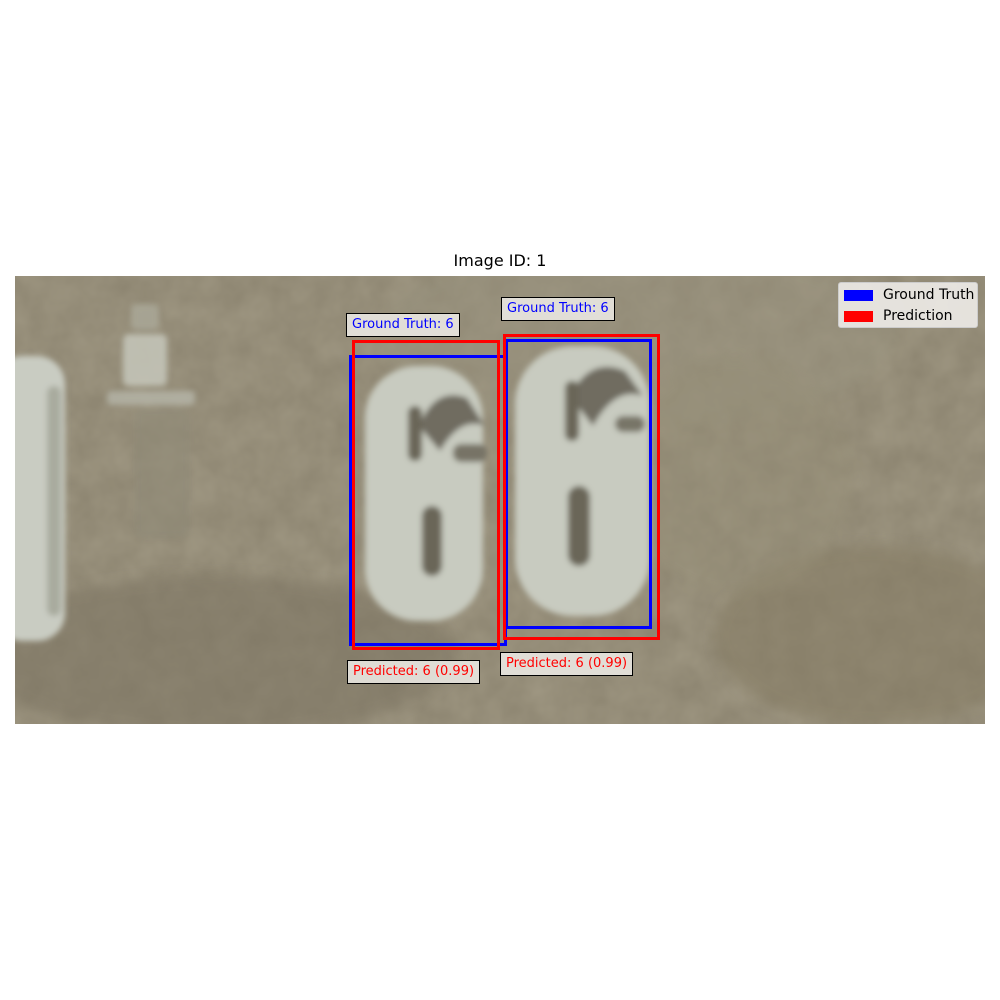 The image size is (1000, 1000). I want to click on legend: Ground Truth Prediction, so click(908, 305).